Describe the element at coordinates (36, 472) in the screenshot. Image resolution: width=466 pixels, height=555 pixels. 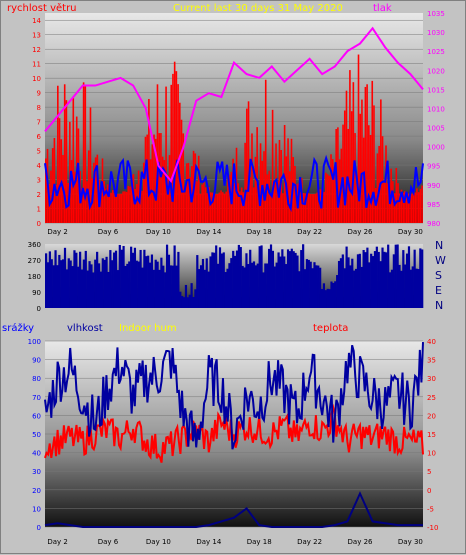
I see `humidity-axis-tick: 30` at that location.